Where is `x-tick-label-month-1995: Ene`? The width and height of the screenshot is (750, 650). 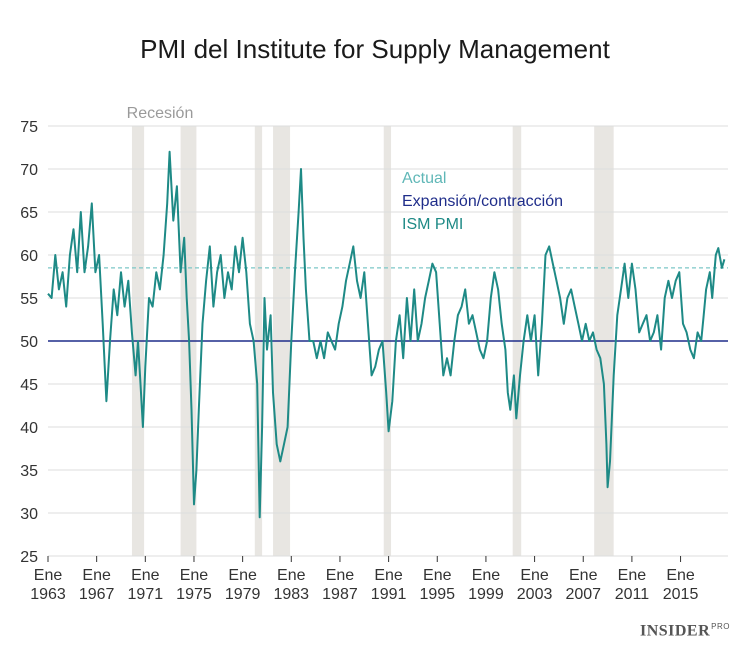 x-tick-label-month-1995: Ene is located at coordinates (437, 575).